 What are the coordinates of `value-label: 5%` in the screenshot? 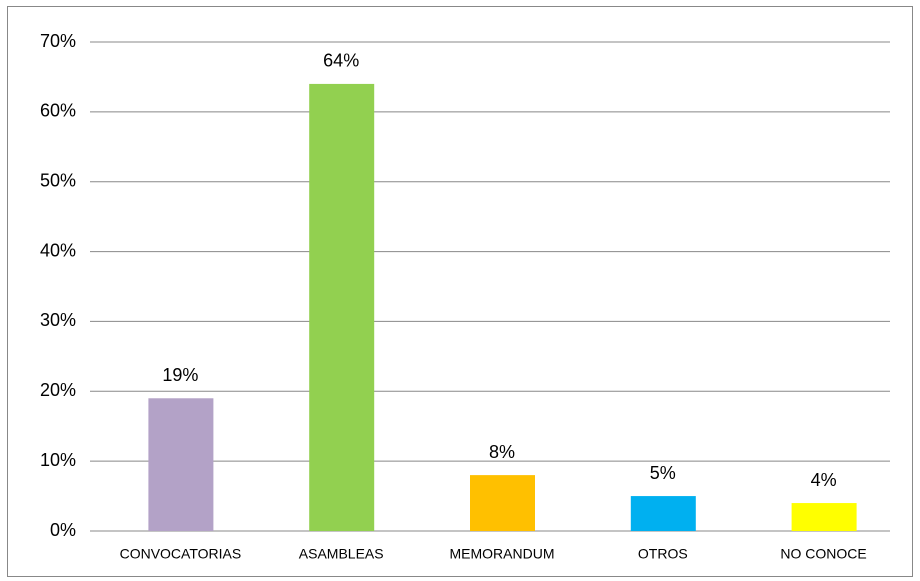 It's located at (663, 473).